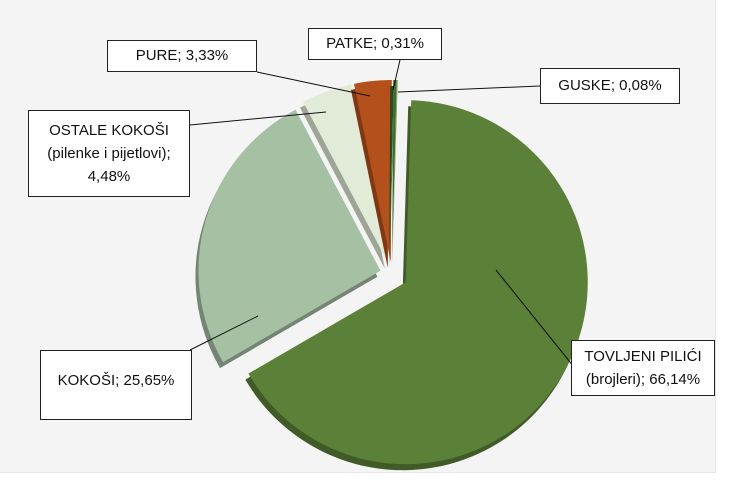 Image resolution: width=729 pixels, height=486 pixels. I want to click on category-label: PURE, so click(156, 55).